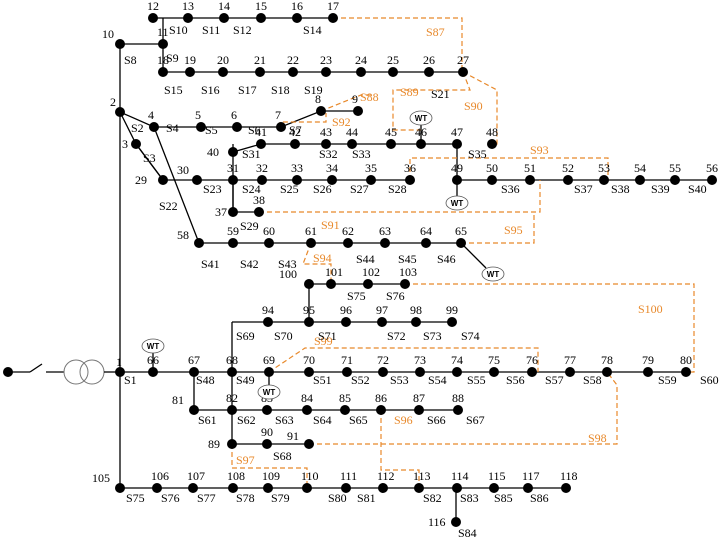 The height and width of the screenshot is (539, 726). What do you see at coordinates (307, 398) in the screenshot?
I see `bus-label-84: 84` at bounding box center [307, 398].